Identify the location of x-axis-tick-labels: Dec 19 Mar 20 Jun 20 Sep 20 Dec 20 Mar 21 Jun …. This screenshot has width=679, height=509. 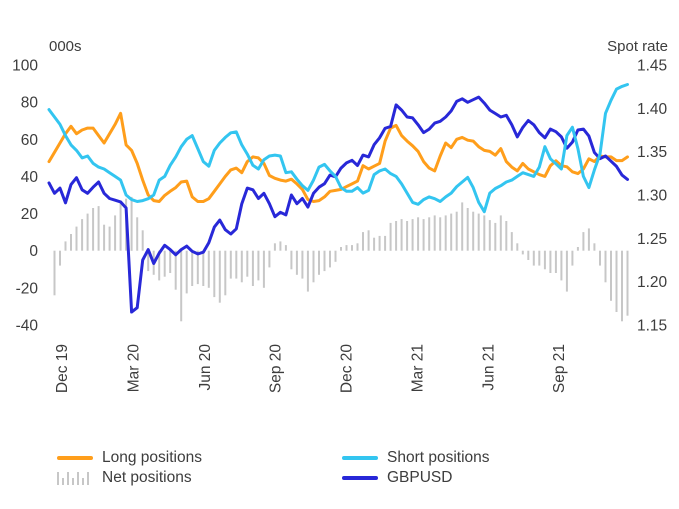
(311, 369).